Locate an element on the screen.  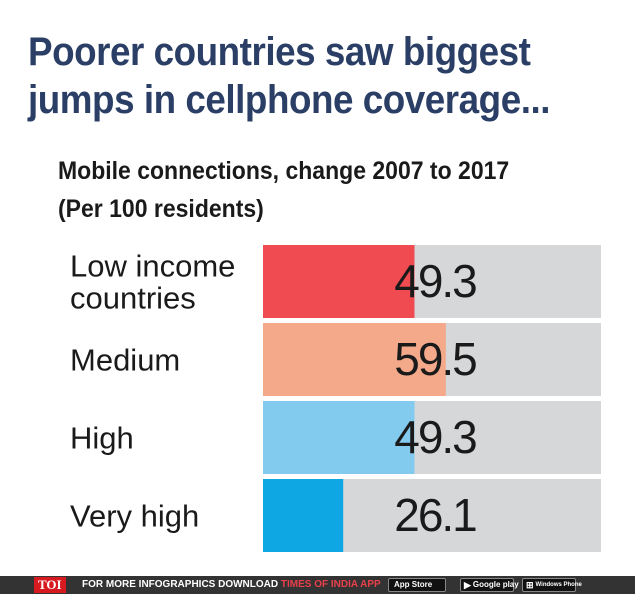
bar-value-label-1: 49.3 is located at coordinates (435, 281).